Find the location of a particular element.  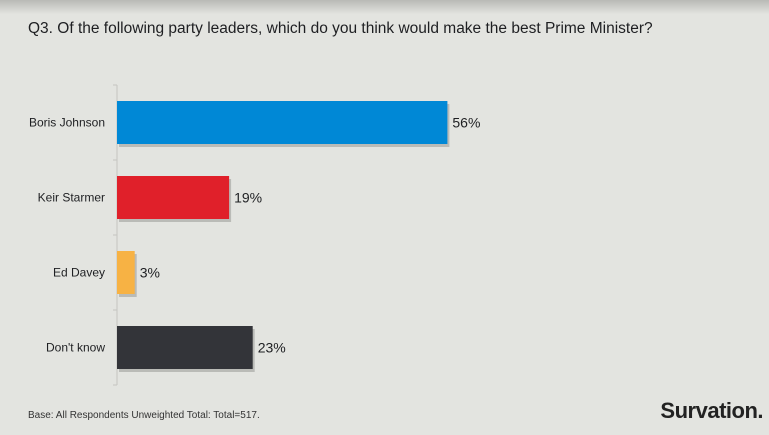

top-shade is located at coordinates (384, 7).